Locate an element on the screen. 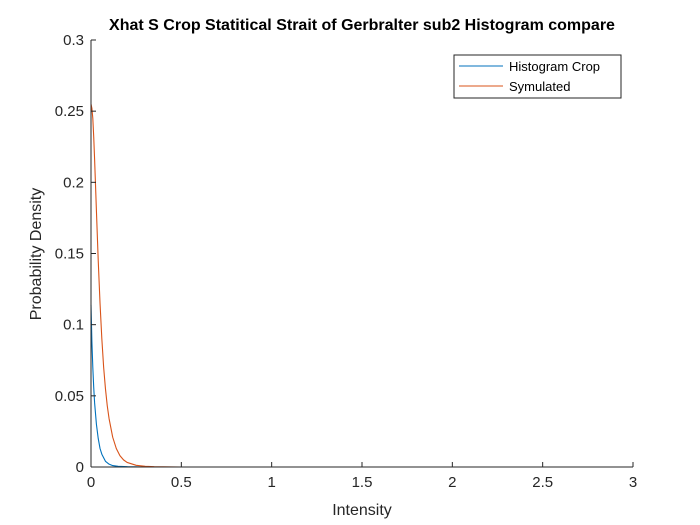 This screenshot has width=700, height=525. y-tick-label: 0 is located at coordinates (80, 467).